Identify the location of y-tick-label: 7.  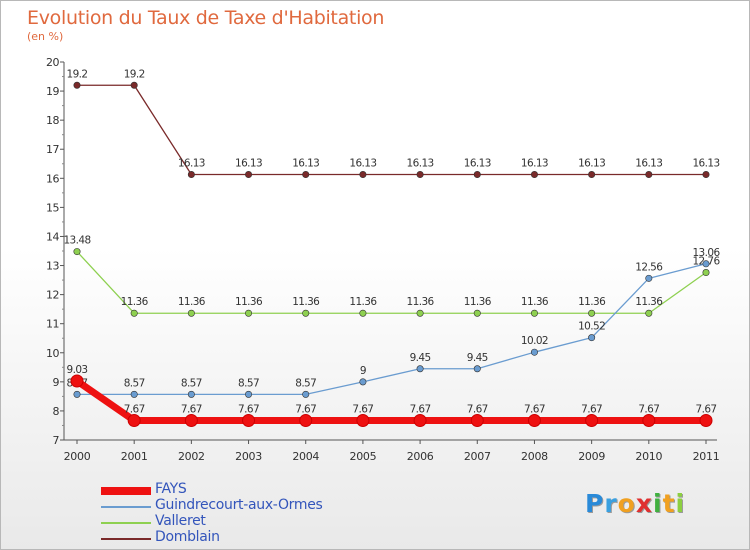
(56, 440).